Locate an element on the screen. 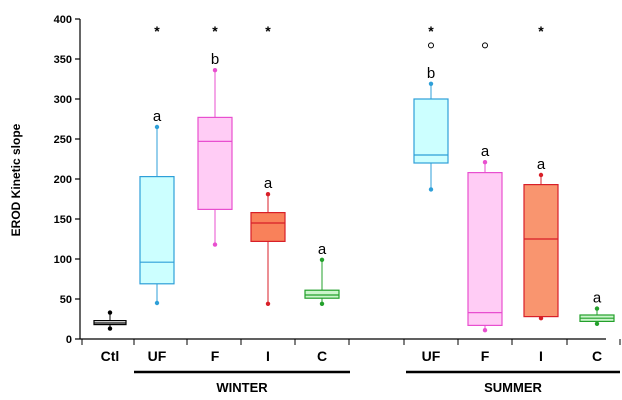 Image resolution: width=622 pixels, height=400 pixels. box-summer-uf: b* is located at coordinates (431, 107).